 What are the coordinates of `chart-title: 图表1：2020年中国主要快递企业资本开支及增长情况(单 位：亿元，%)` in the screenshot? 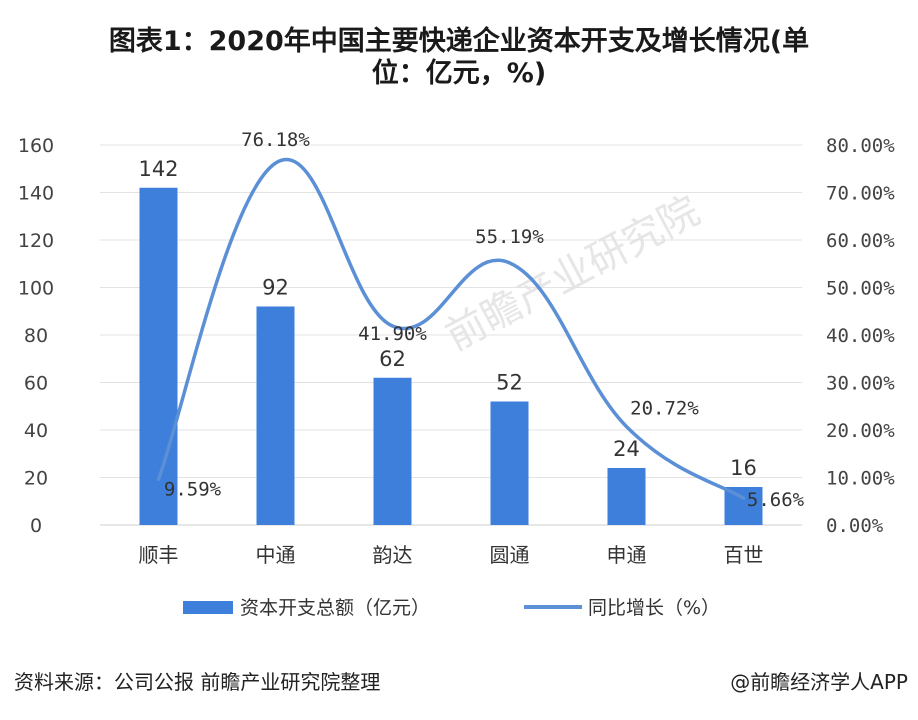 It's located at (459, 58).